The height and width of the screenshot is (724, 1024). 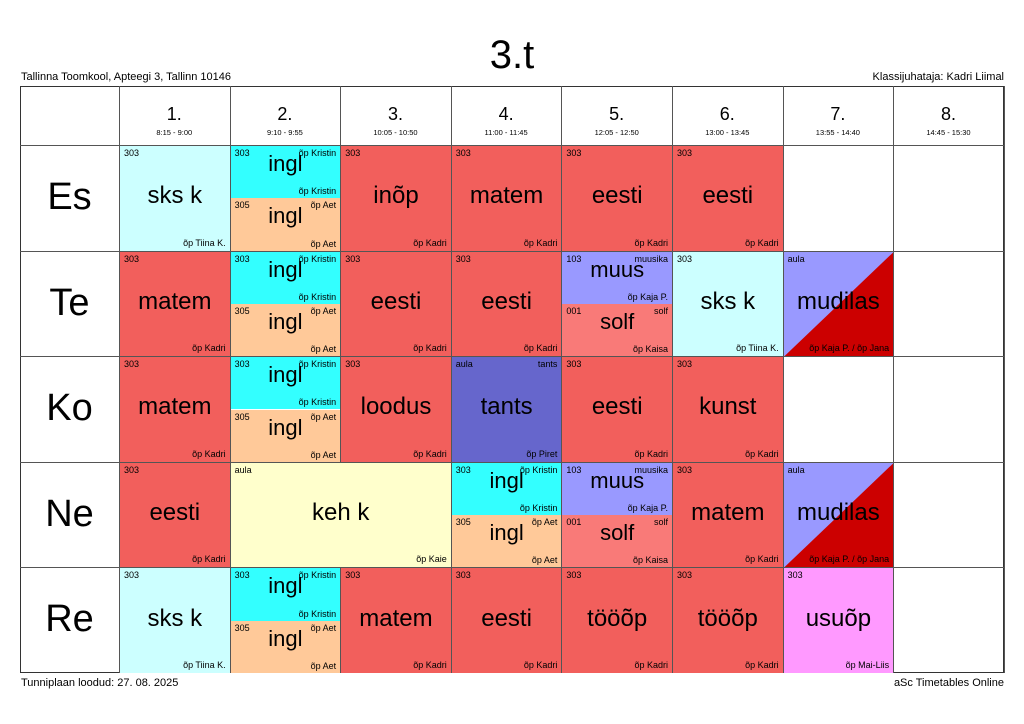 What do you see at coordinates (728, 409) in the screenshot?
I see `lesson-cell: 303 kunst õp Kadri` at bounding box center [728, 409].